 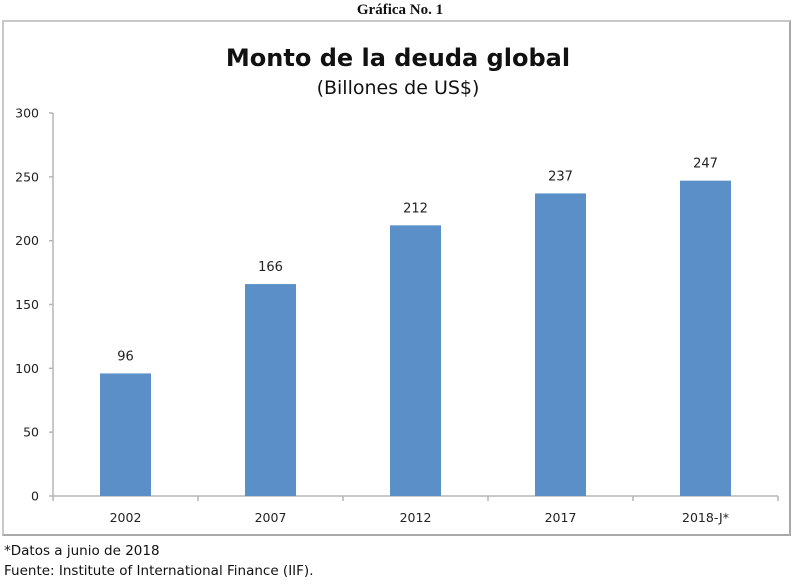 What do you see at coordinates (560, 176) in the screenshot?
I see `data-label: 237` at bounding box center [560, 176].